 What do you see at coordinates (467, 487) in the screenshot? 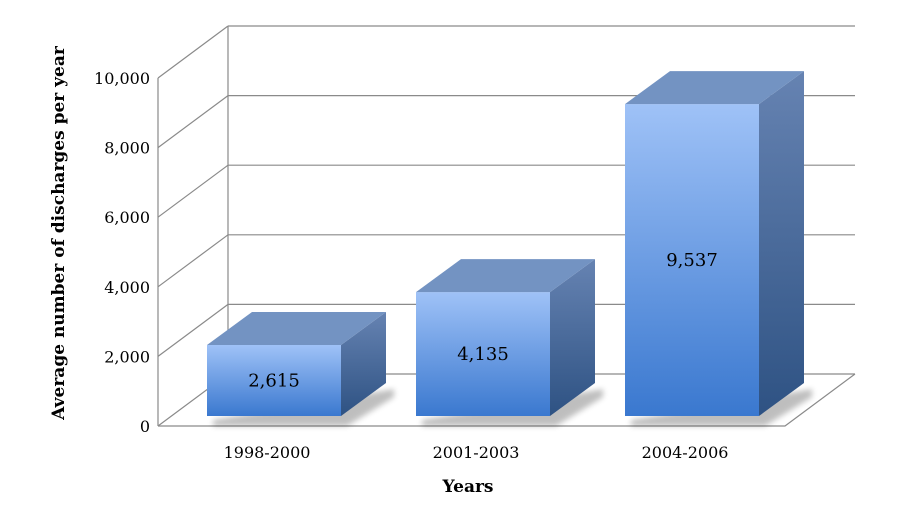
I see `x-axis-title: Years` at bounding box center [467, 487].